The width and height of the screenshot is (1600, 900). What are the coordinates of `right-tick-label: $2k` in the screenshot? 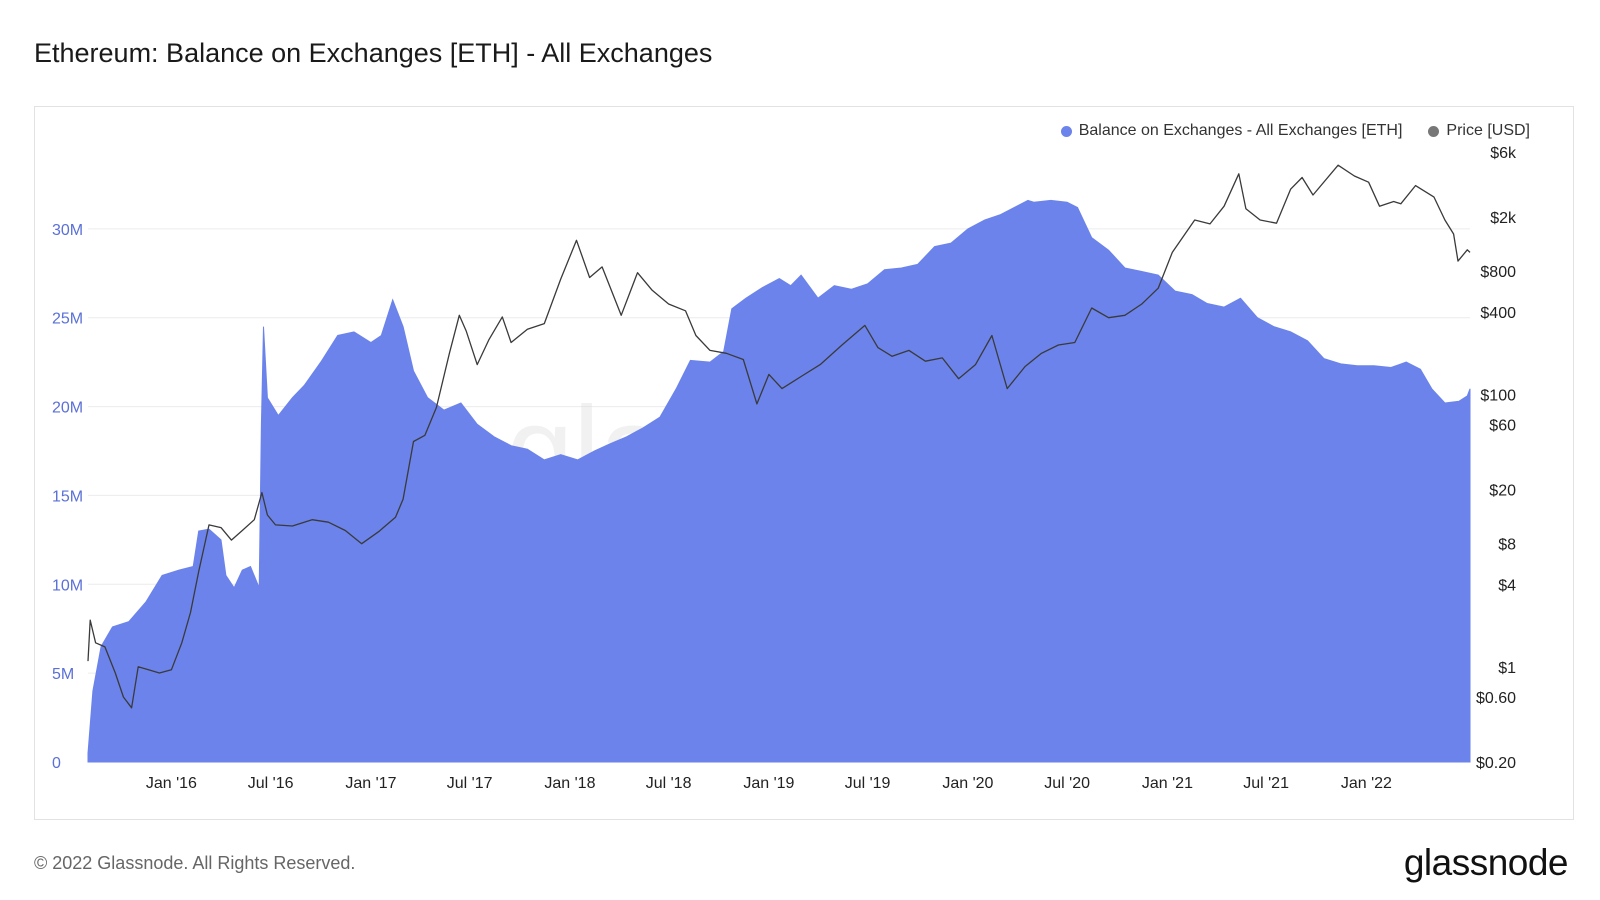 It's located at (1503, 218).